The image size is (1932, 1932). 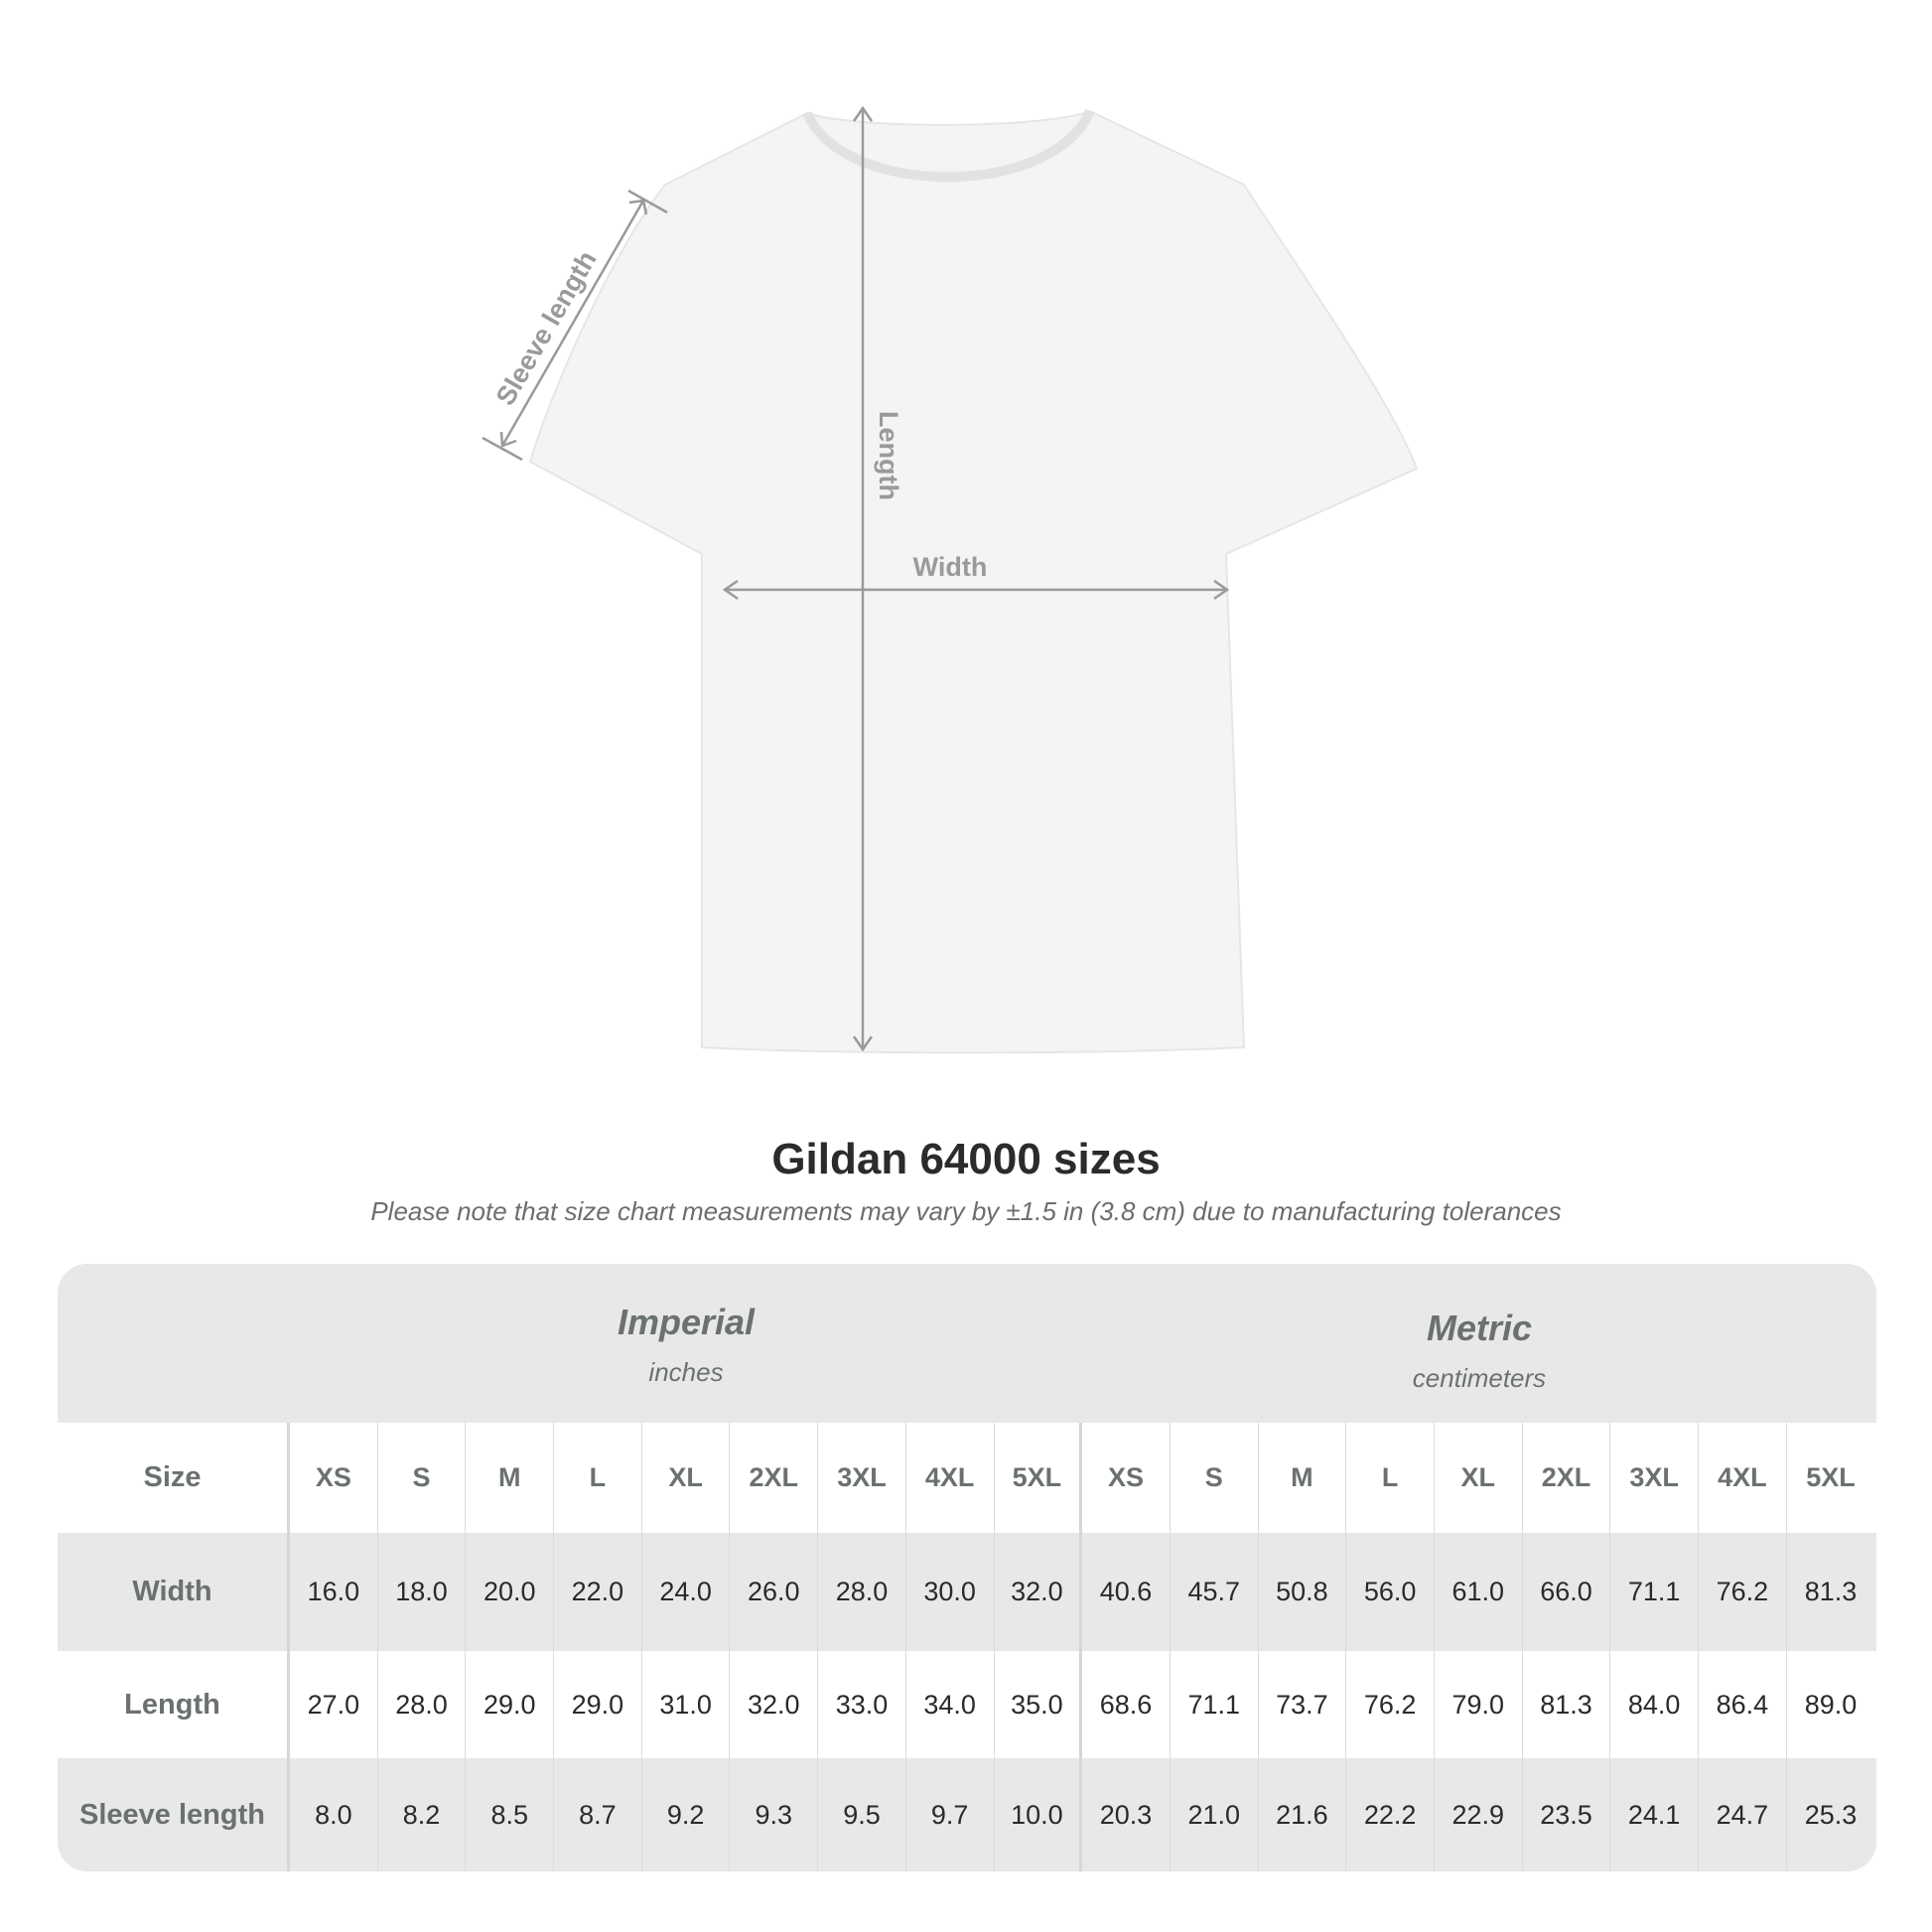 I want to click on value-cell: 9.3, so click(x=775, y=1815).